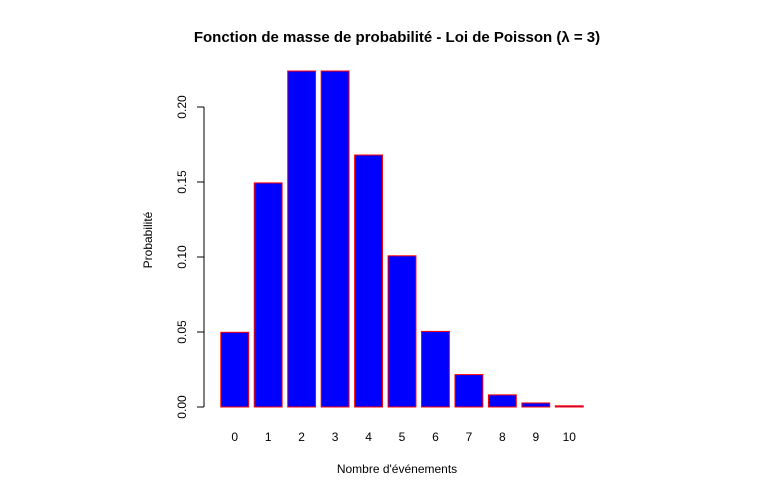  I want to click on x-axis-label: Nombre d'événements, so click(397, 469).